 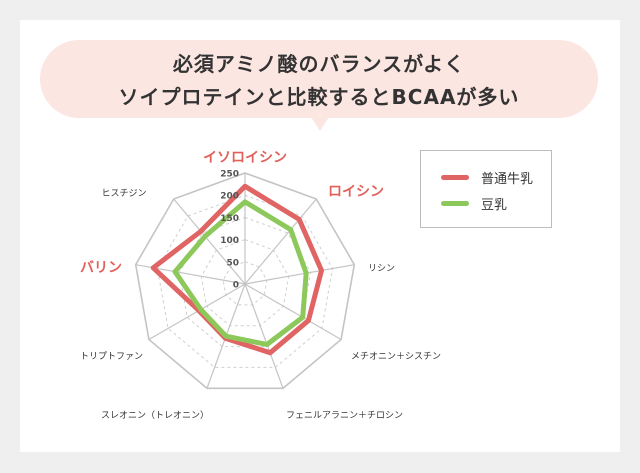 I want to click on tick-label-0: 0, so click(x=236, y=286).